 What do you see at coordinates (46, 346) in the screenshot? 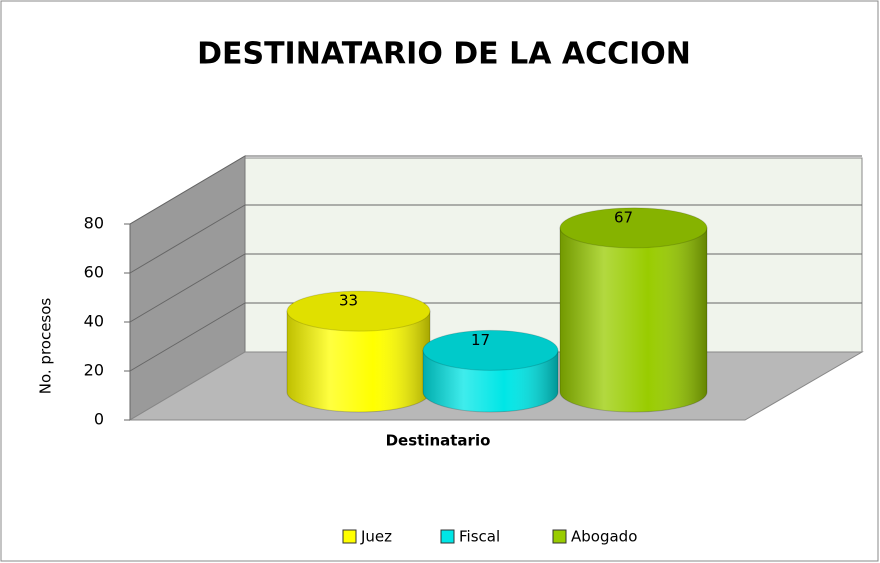
I see `y-axis-label: No. procesos` at bounding box center [46, 346].